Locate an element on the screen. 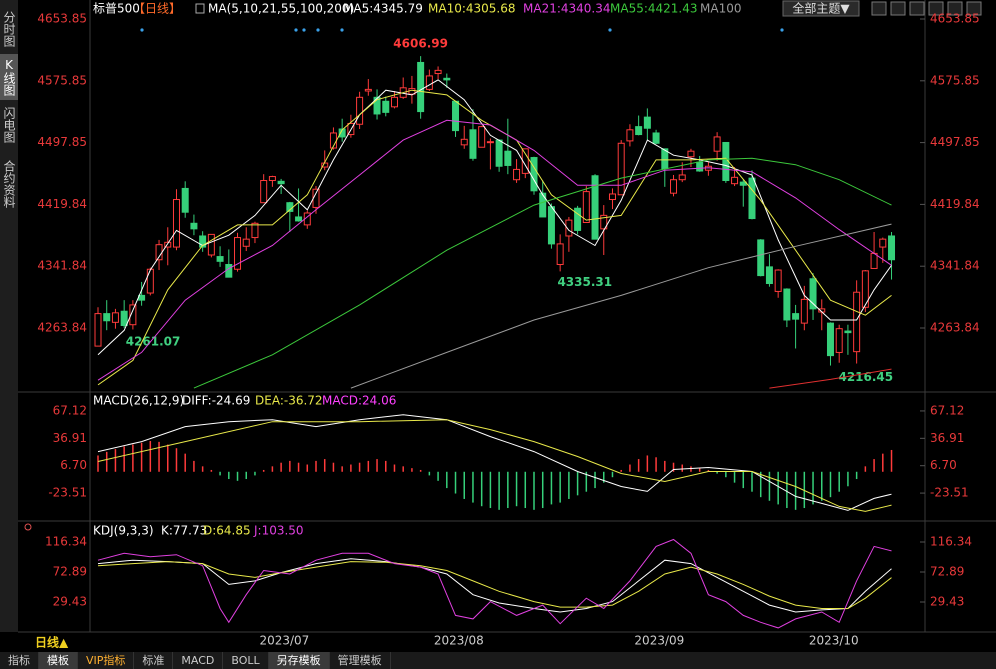 The image size is (996, 669). period-label: 日线▲ is located at coordinates (52, 642).